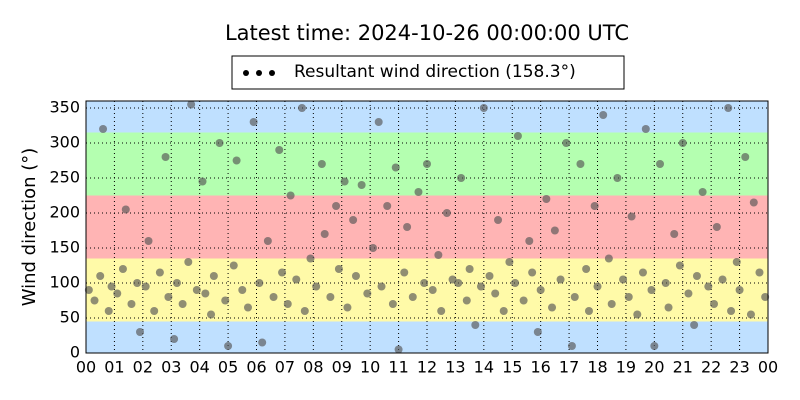 The height and width of the screenshot is (400, 800). What do you see at coordinates (455, 367) in the screenshot?
I see `x-tick-label: 13` at bounding box center [455, 367].